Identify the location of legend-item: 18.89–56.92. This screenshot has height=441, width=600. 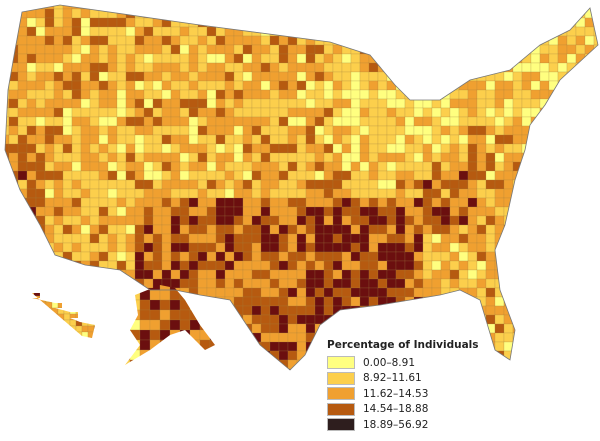
(403, 425).